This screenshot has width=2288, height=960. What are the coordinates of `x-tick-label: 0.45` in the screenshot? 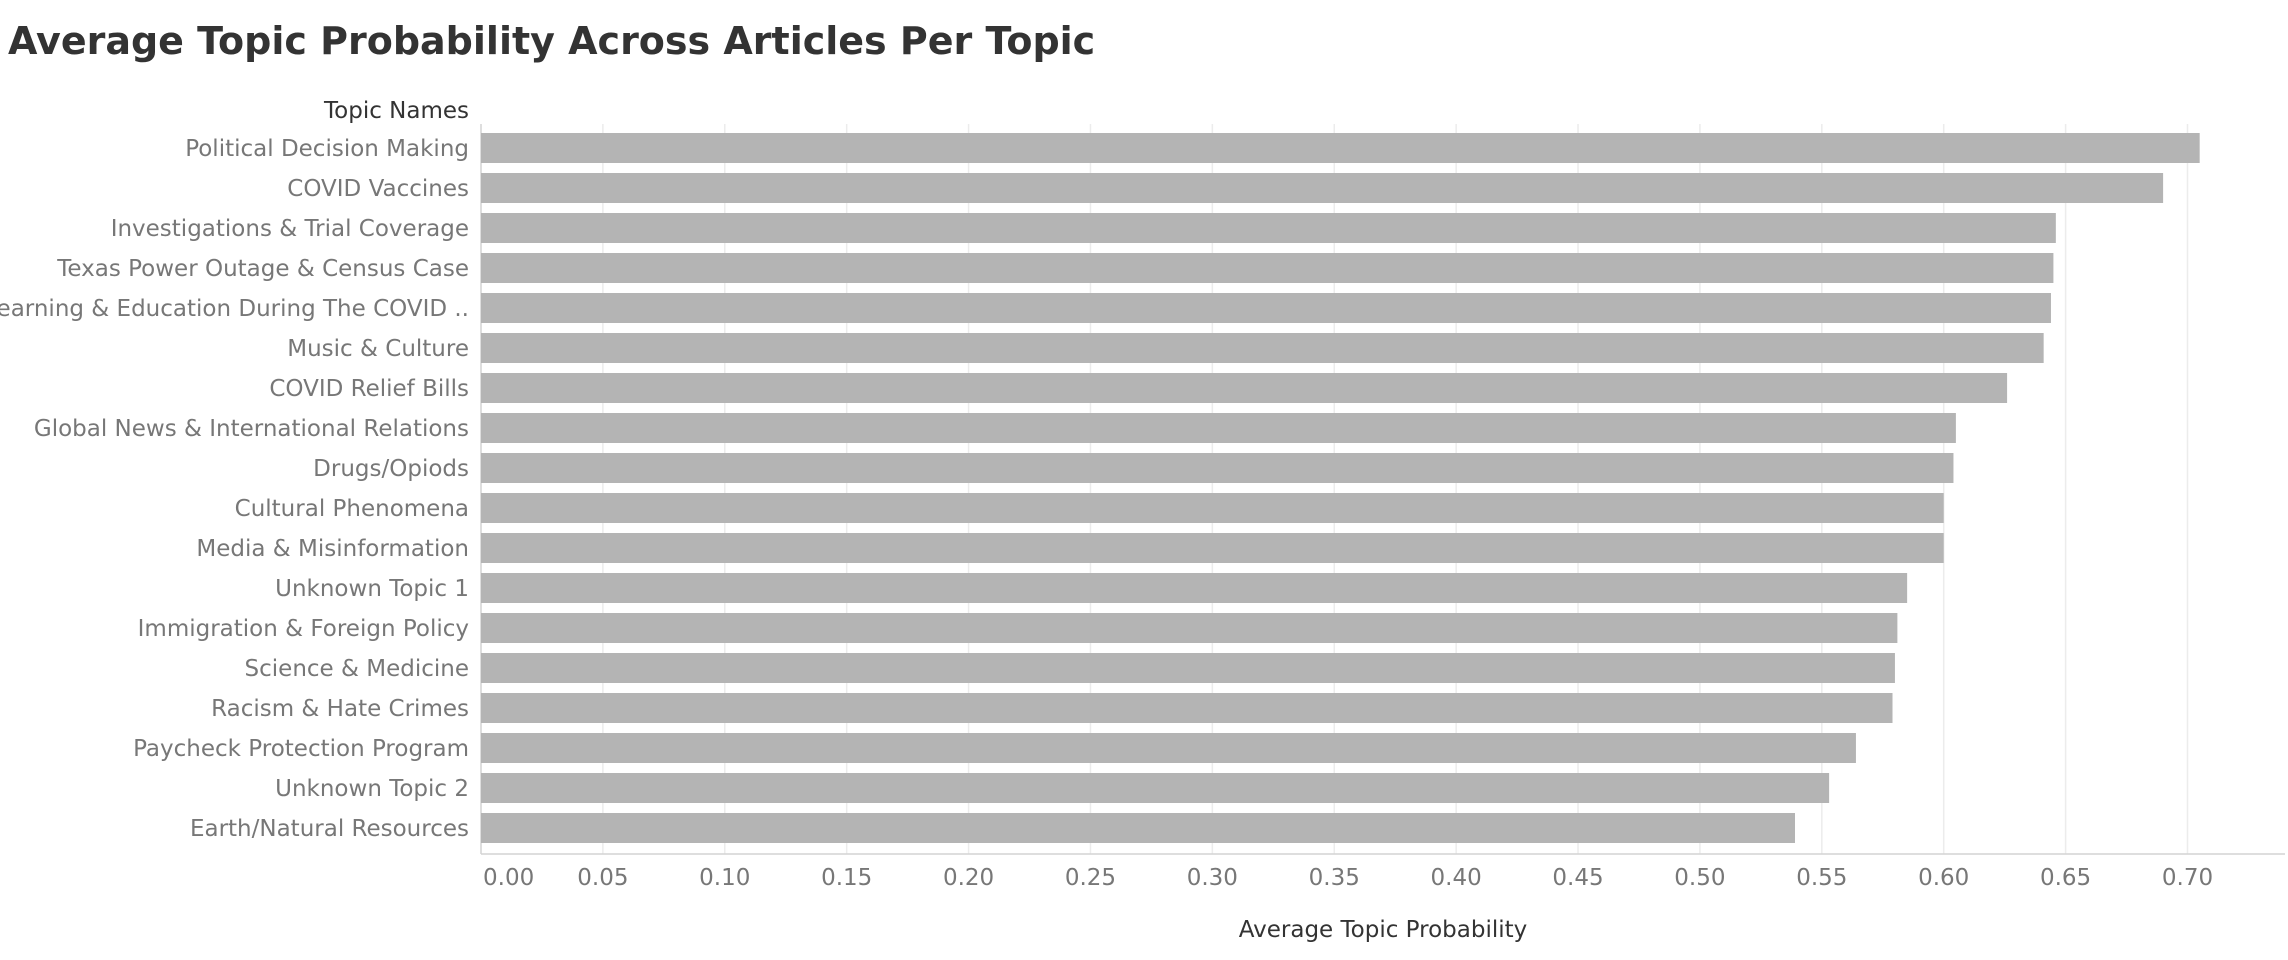 It's located at (1577, 878).